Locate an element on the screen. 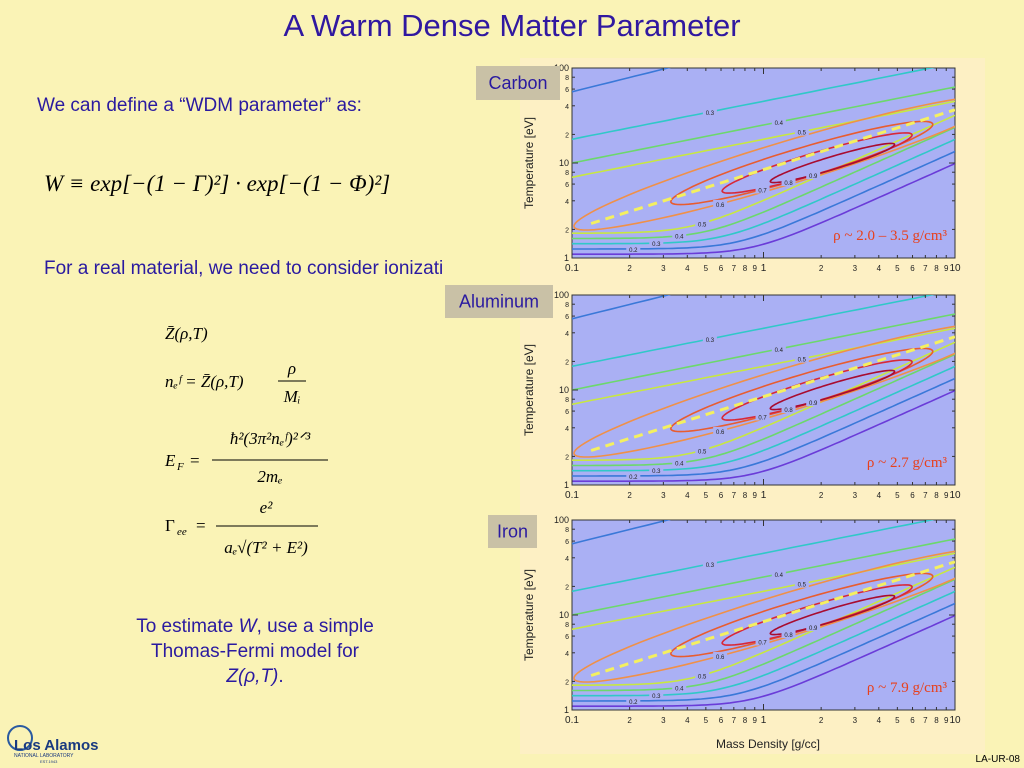 The image size is (1024, 768). contour-label: 0.7 is located at coordinates (762, 418).